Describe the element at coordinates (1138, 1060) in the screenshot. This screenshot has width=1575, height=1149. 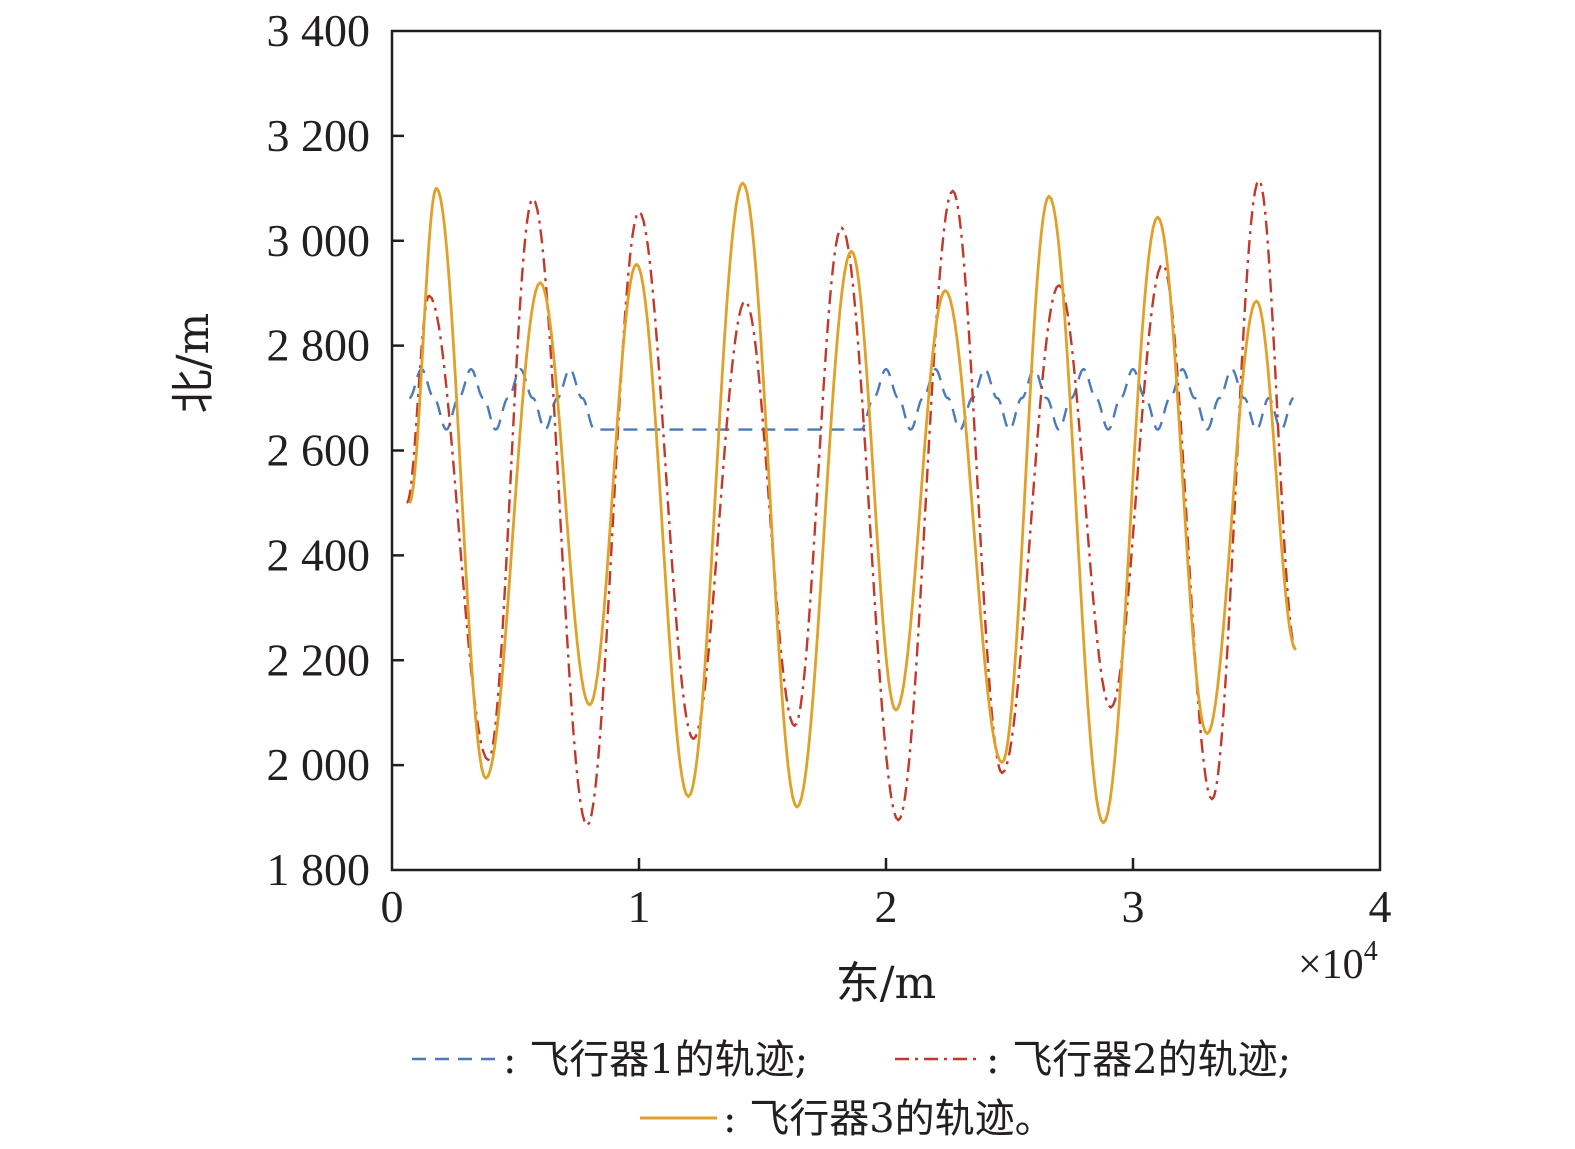
I see `legend-label-2: : 飞行器2的轨迹;` at that location.